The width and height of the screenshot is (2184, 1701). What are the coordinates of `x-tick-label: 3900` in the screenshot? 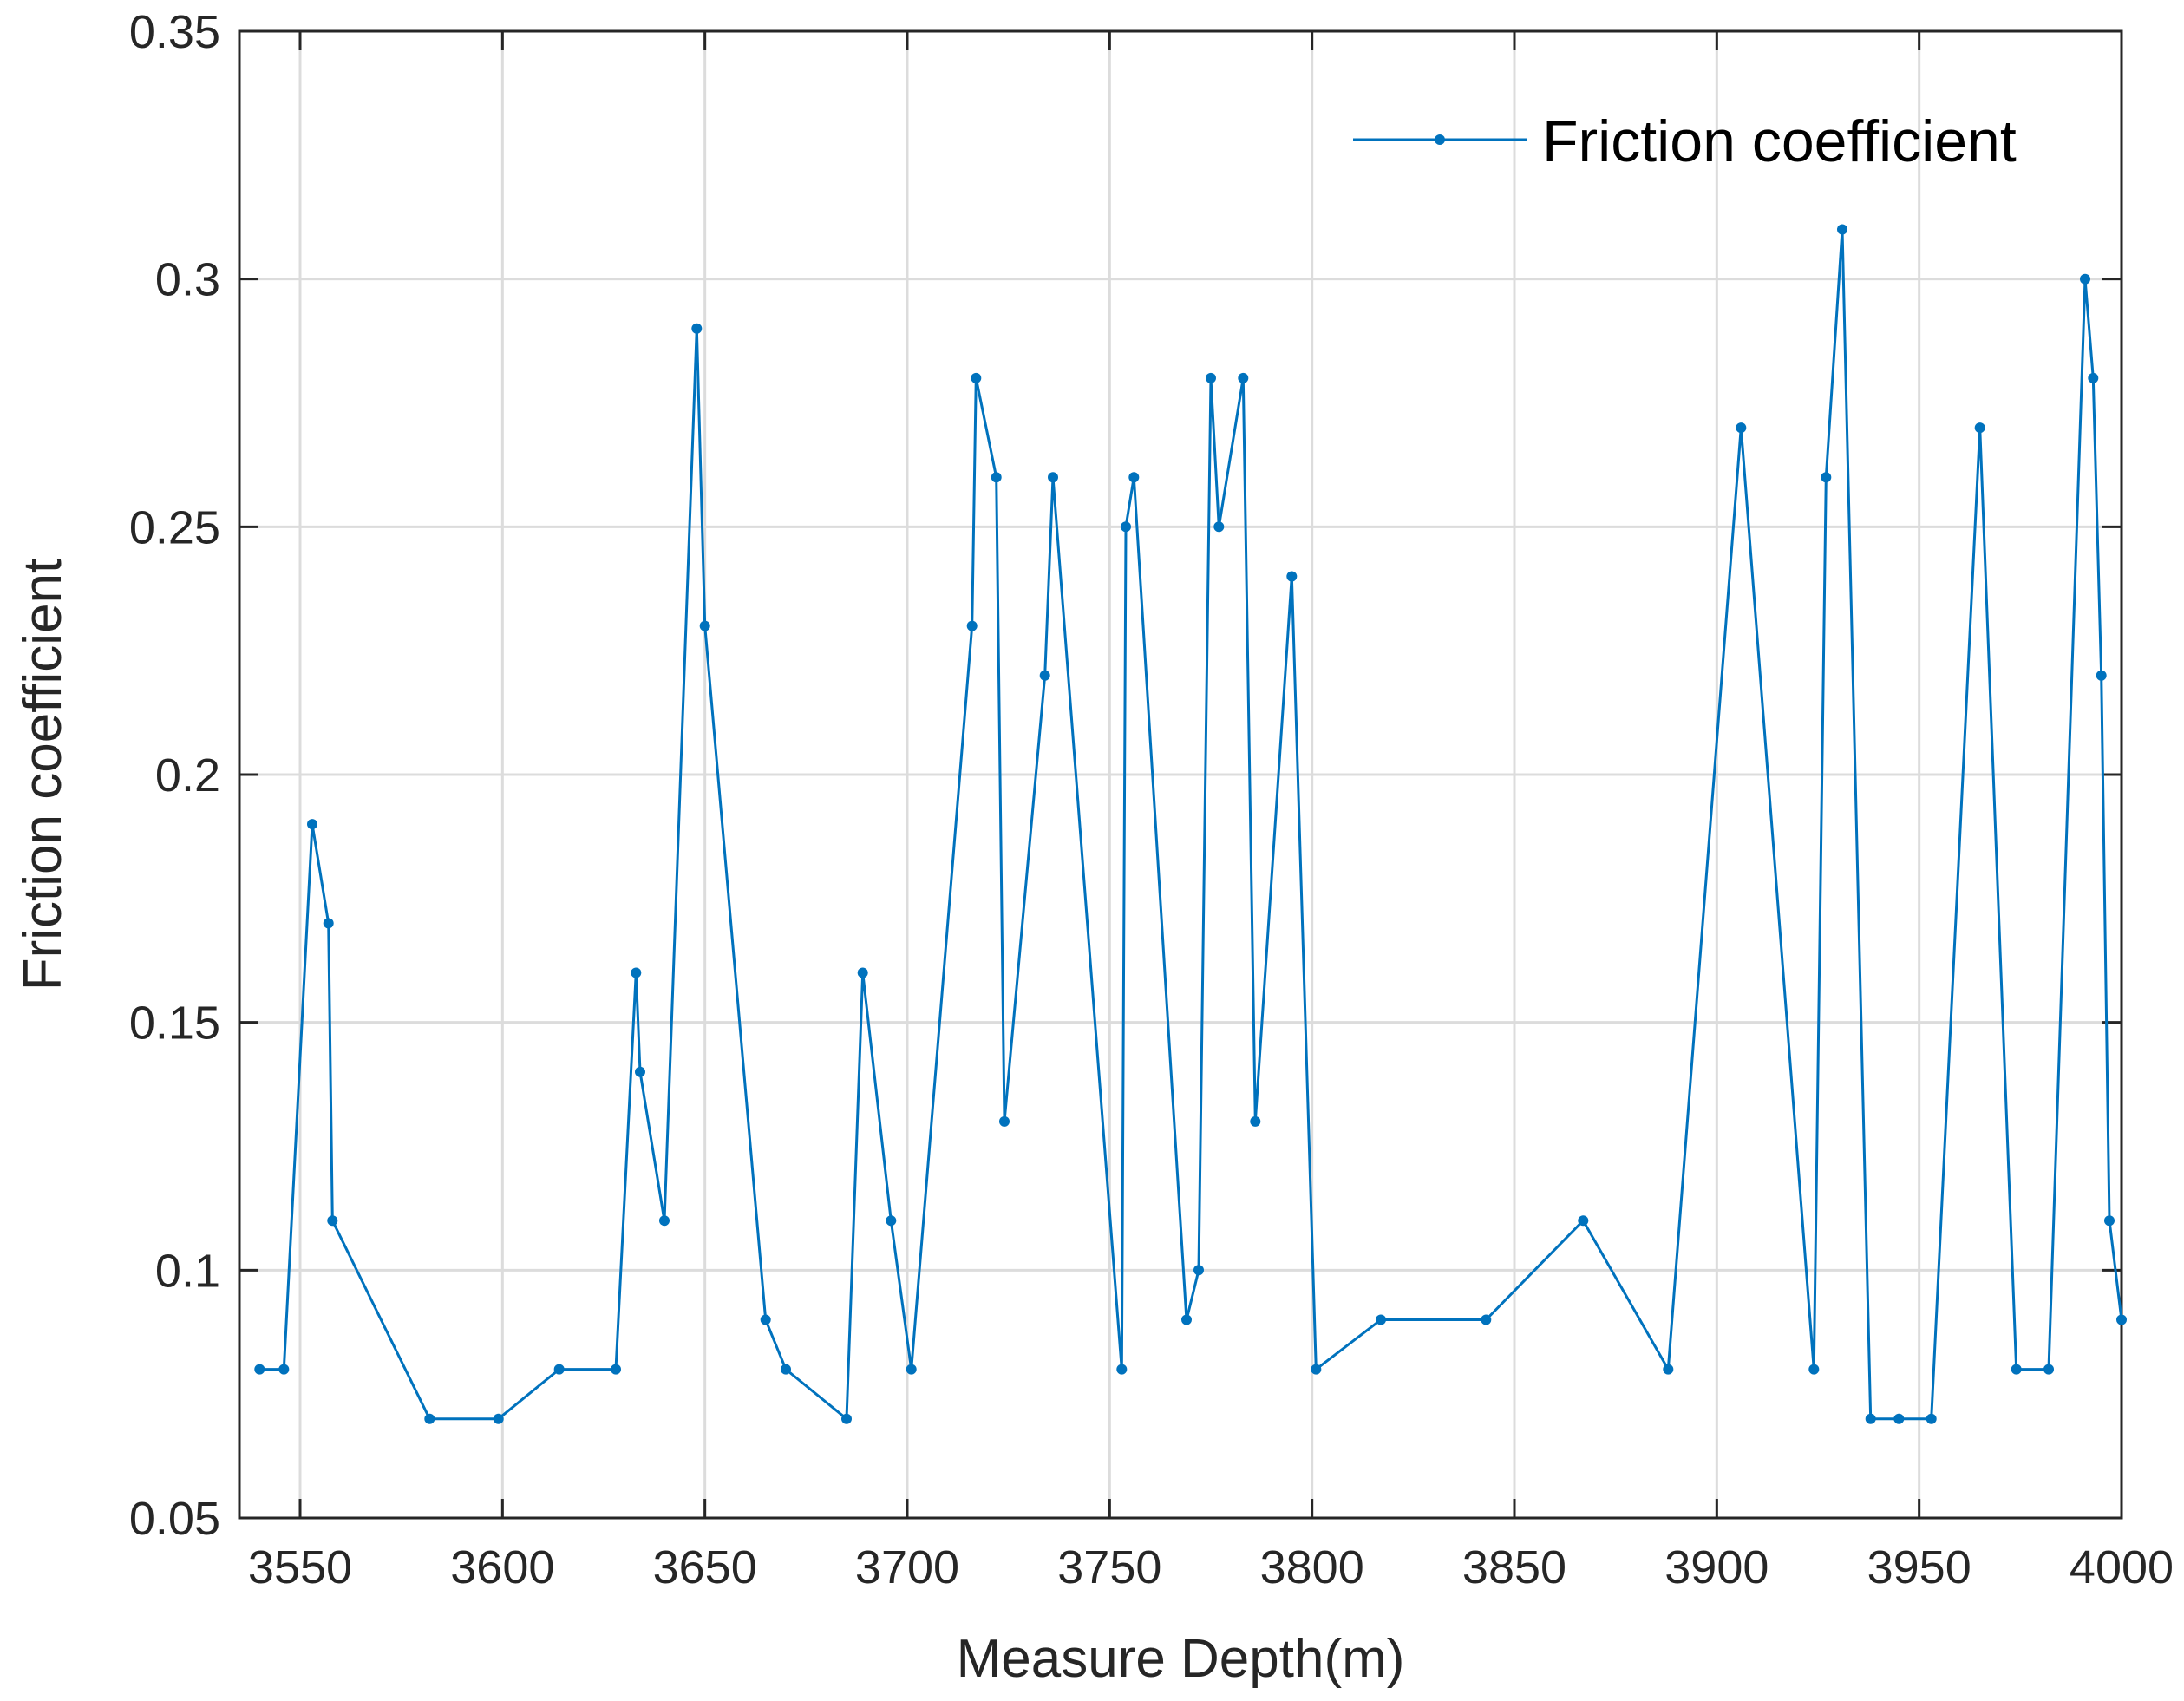 It's located at (1716, 1567).